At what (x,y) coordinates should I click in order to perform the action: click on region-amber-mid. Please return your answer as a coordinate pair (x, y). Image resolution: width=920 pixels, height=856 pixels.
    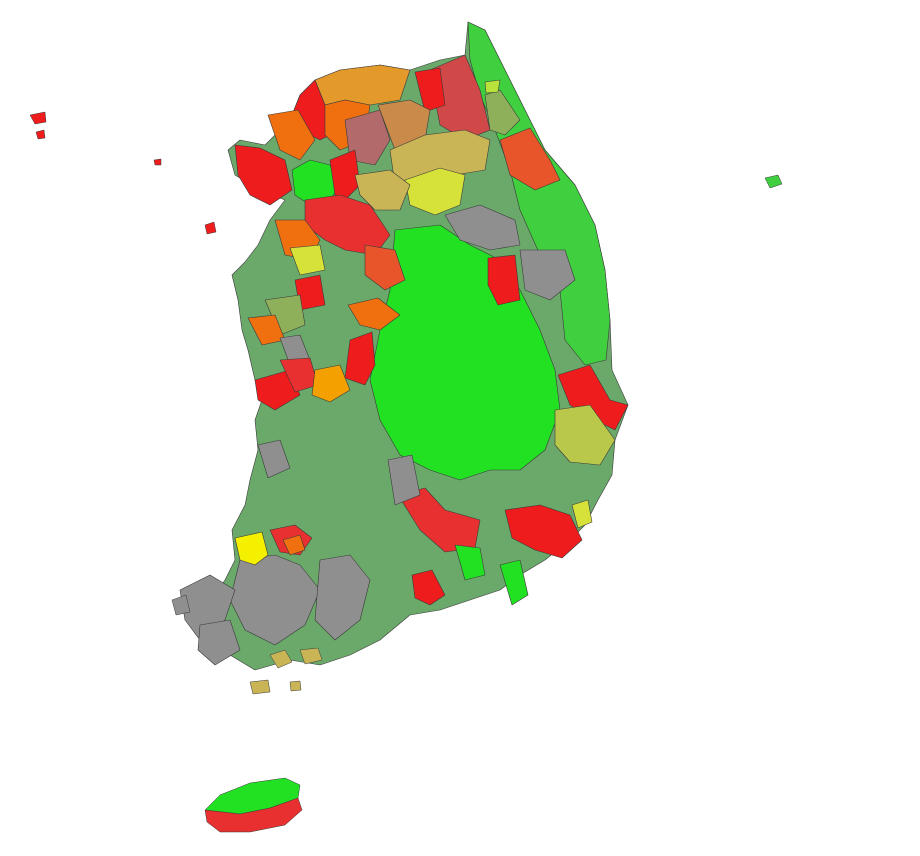
    Looking at the image, I should click on (331, 383).